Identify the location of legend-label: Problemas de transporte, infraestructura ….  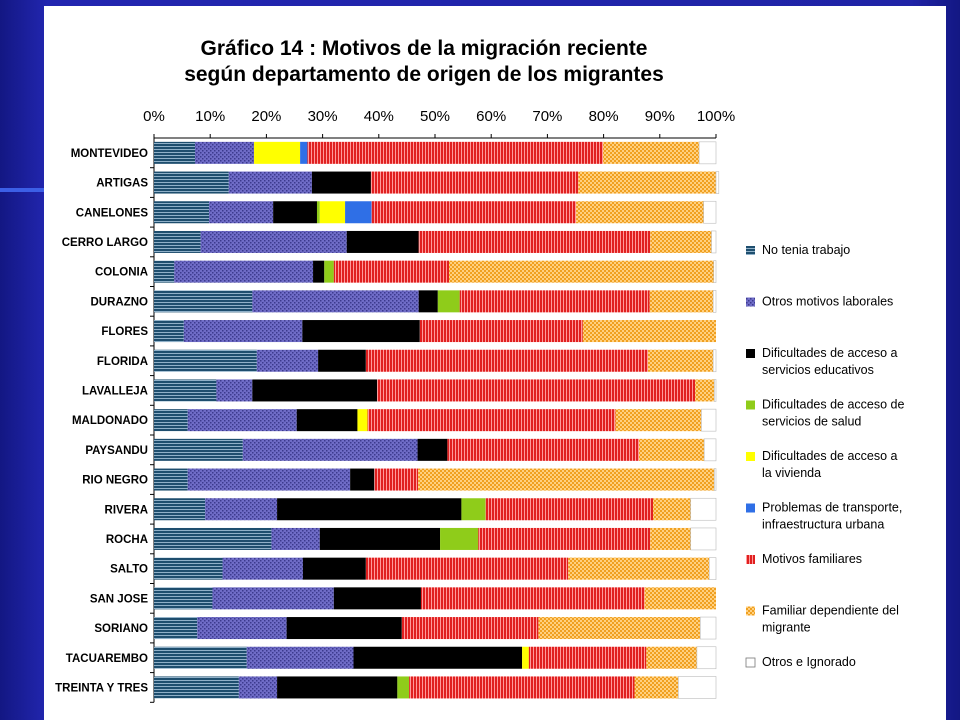
(832, 516).